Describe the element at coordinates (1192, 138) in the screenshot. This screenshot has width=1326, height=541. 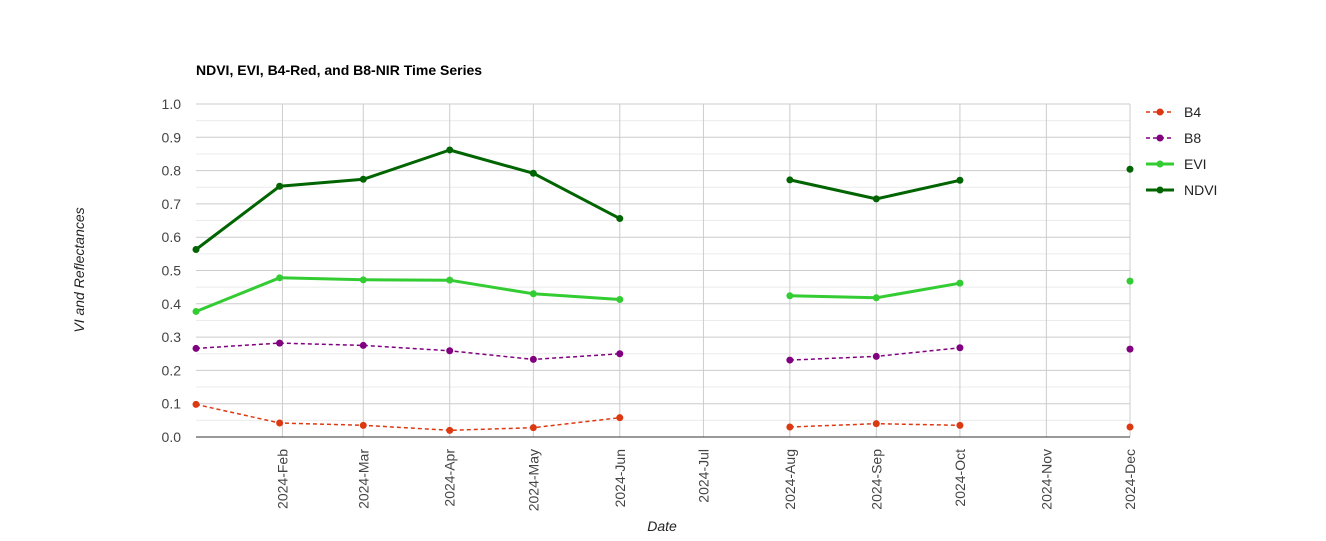
I see `legend-label: B8` at that location.